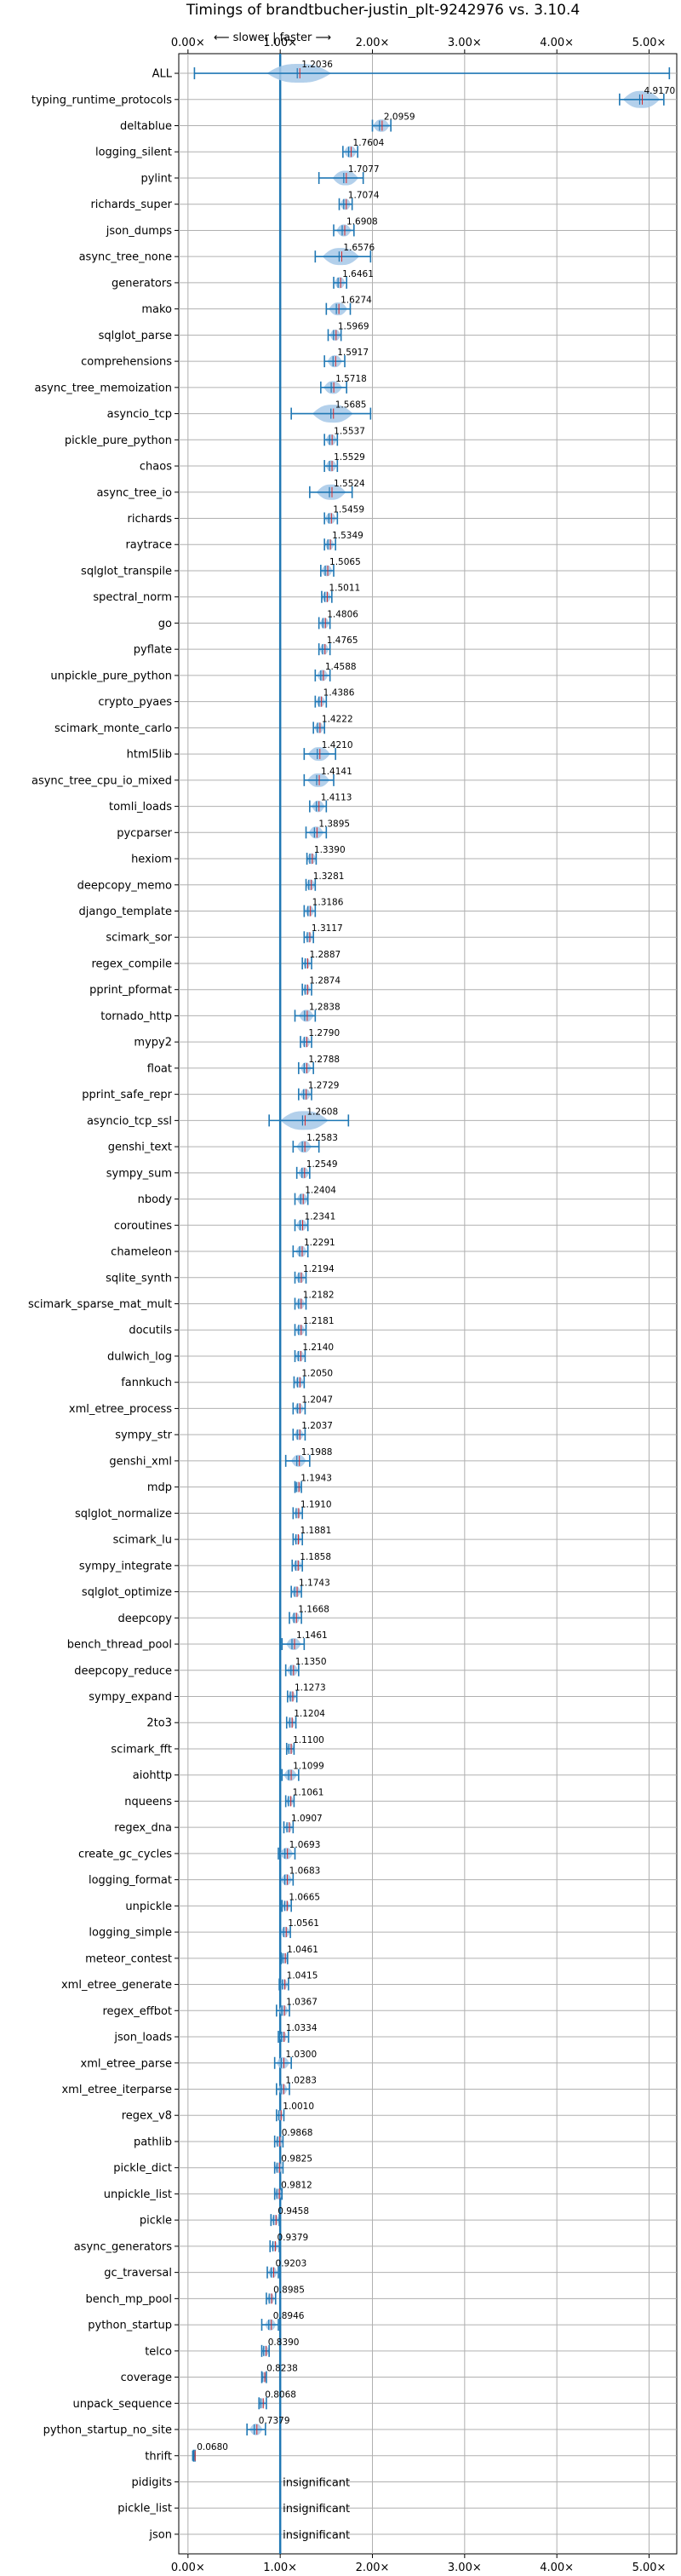 The height and width of the screenshot is (2576, 681). What do you see at coordinates (136, 1017) in the screenshot?
I see `benchmark-label: tornado_http` at bounding box center [136, 1017].